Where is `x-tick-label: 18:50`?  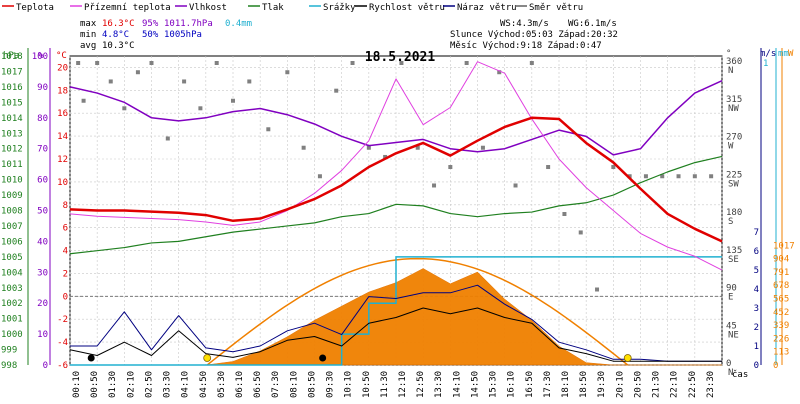
x-tick-label: 18:50 is located at coordinates (584, 384).